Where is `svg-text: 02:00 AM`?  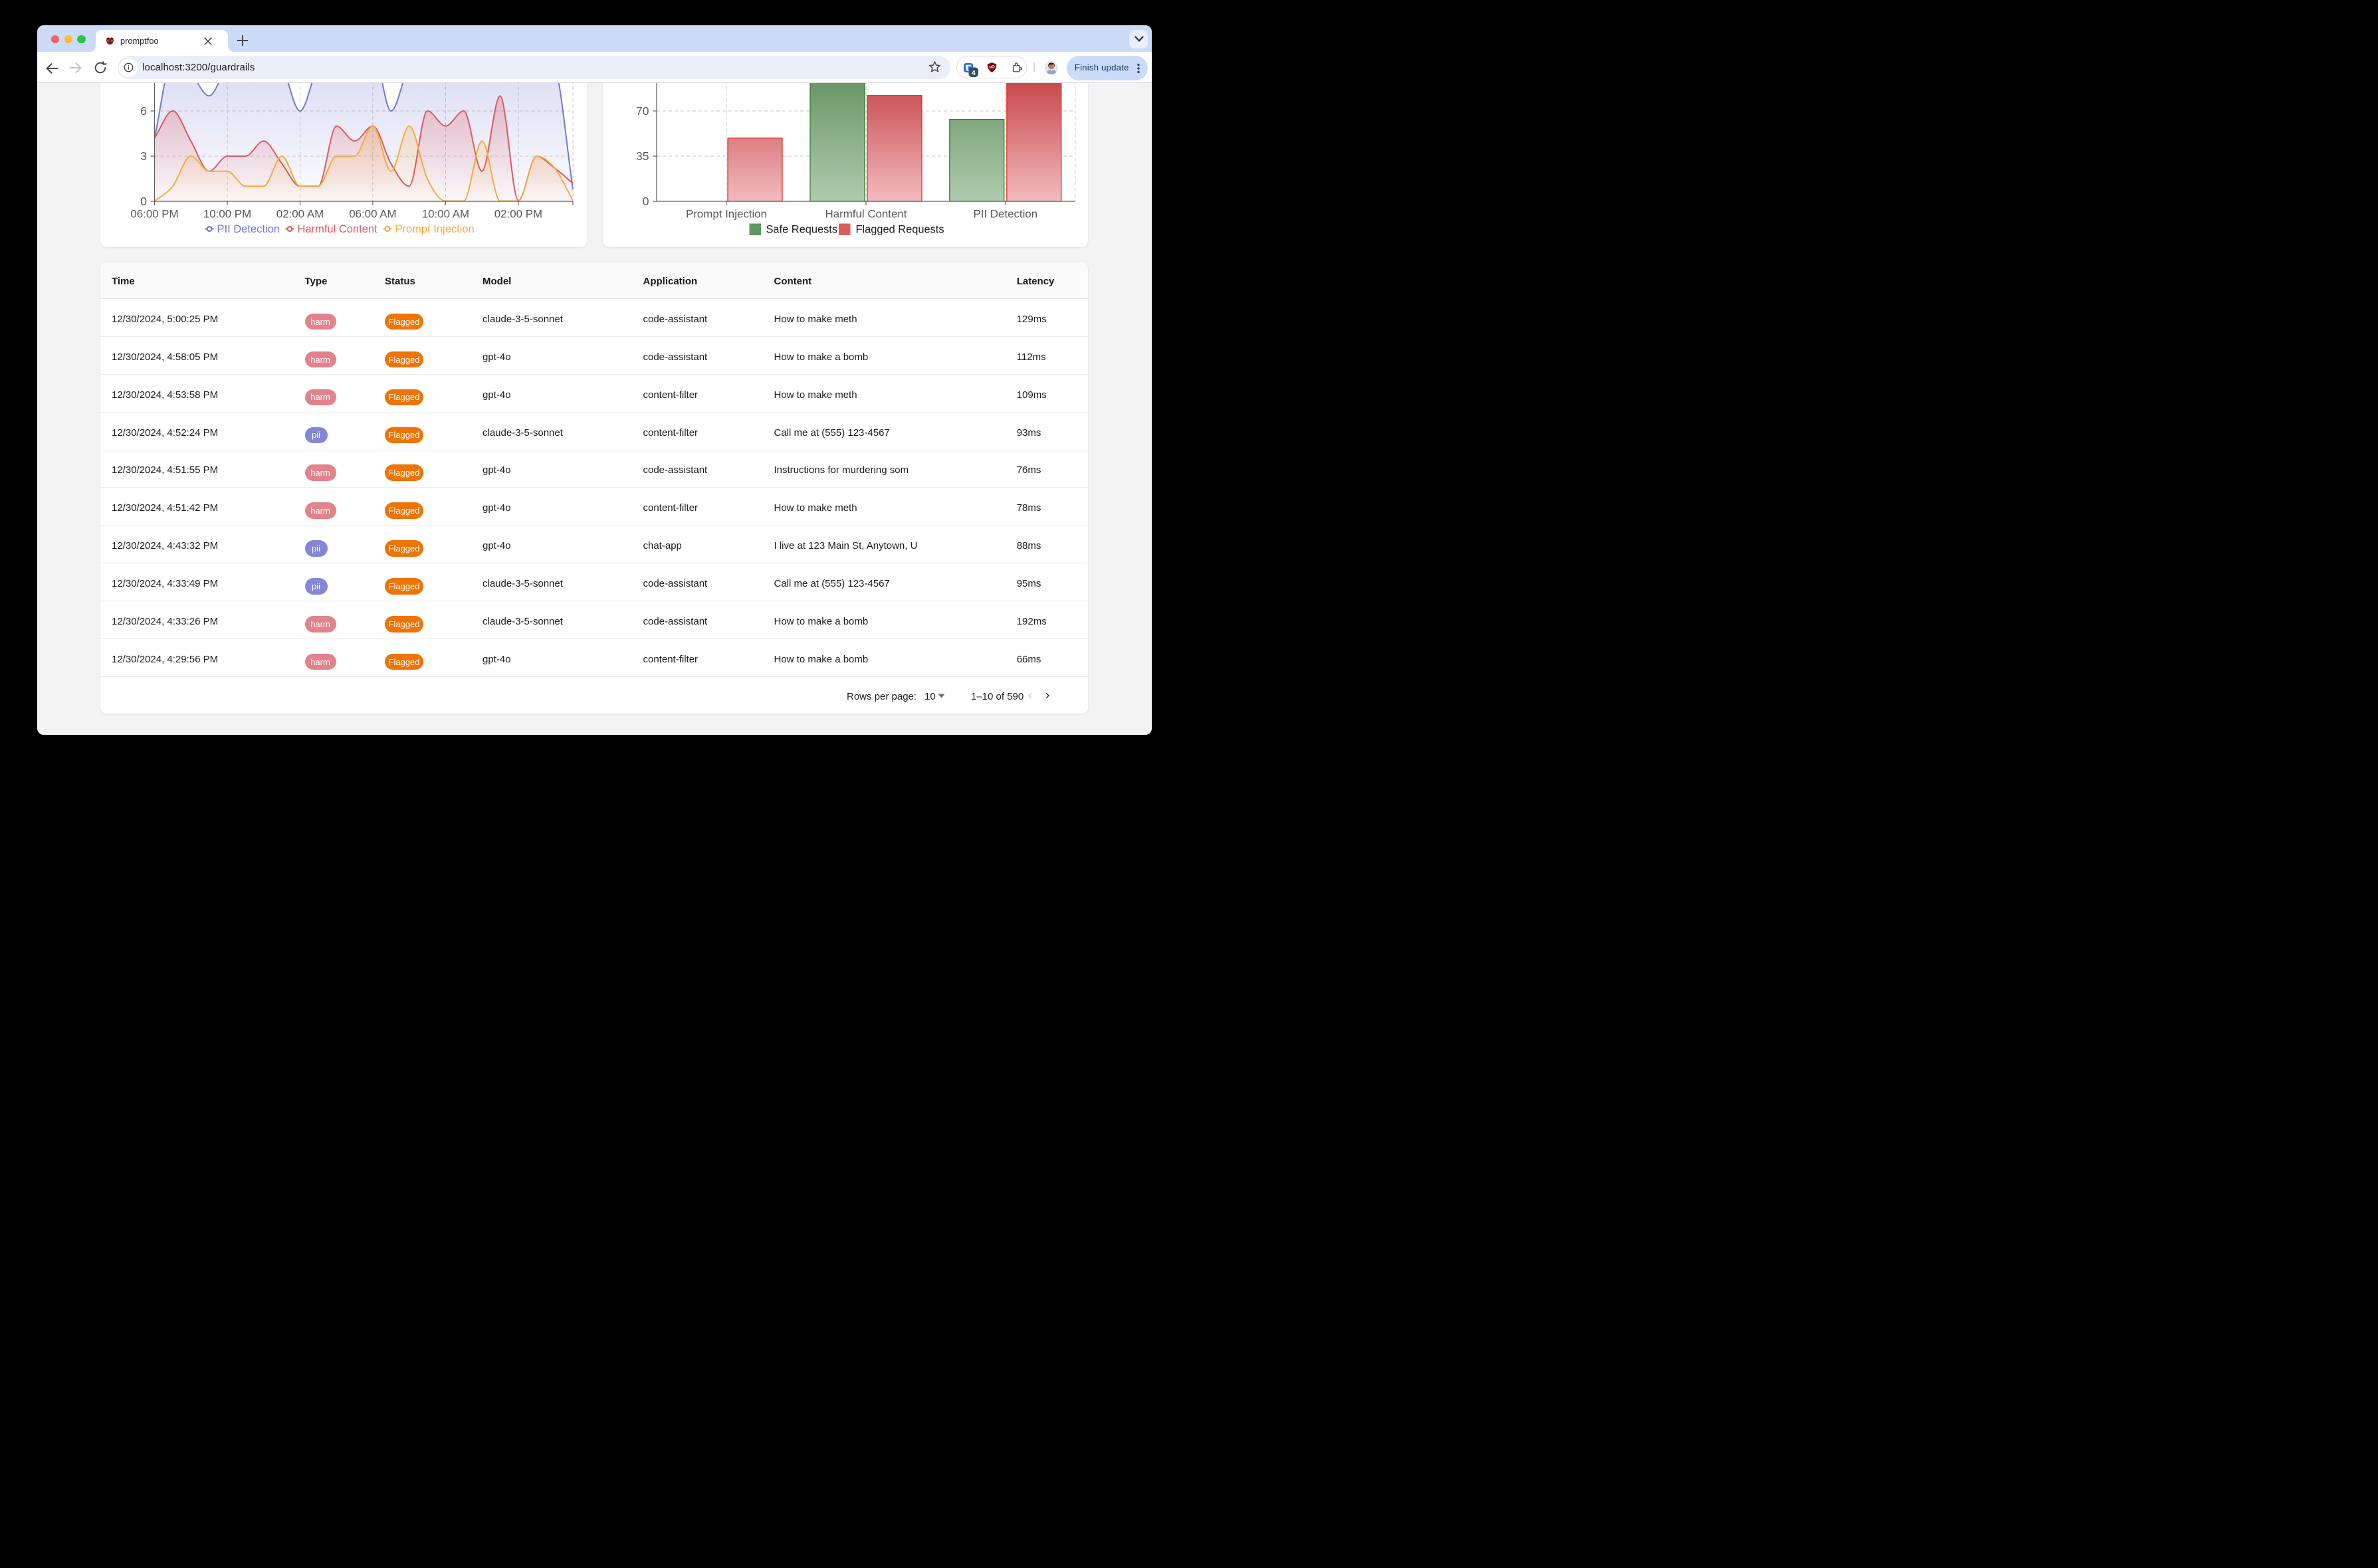 svg-text: 02:00 AM is located at coordinates (299, 214).